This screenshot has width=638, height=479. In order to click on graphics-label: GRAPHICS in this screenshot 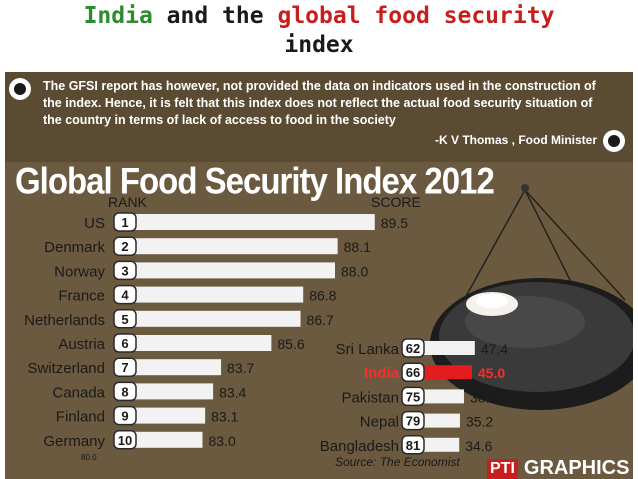, I will do `click(576, 468)`.